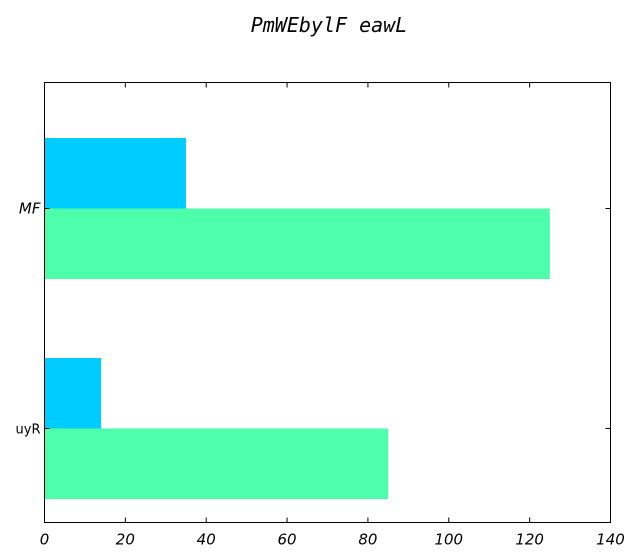  I want to click on x-tick-label: 40, so click(206, 540).